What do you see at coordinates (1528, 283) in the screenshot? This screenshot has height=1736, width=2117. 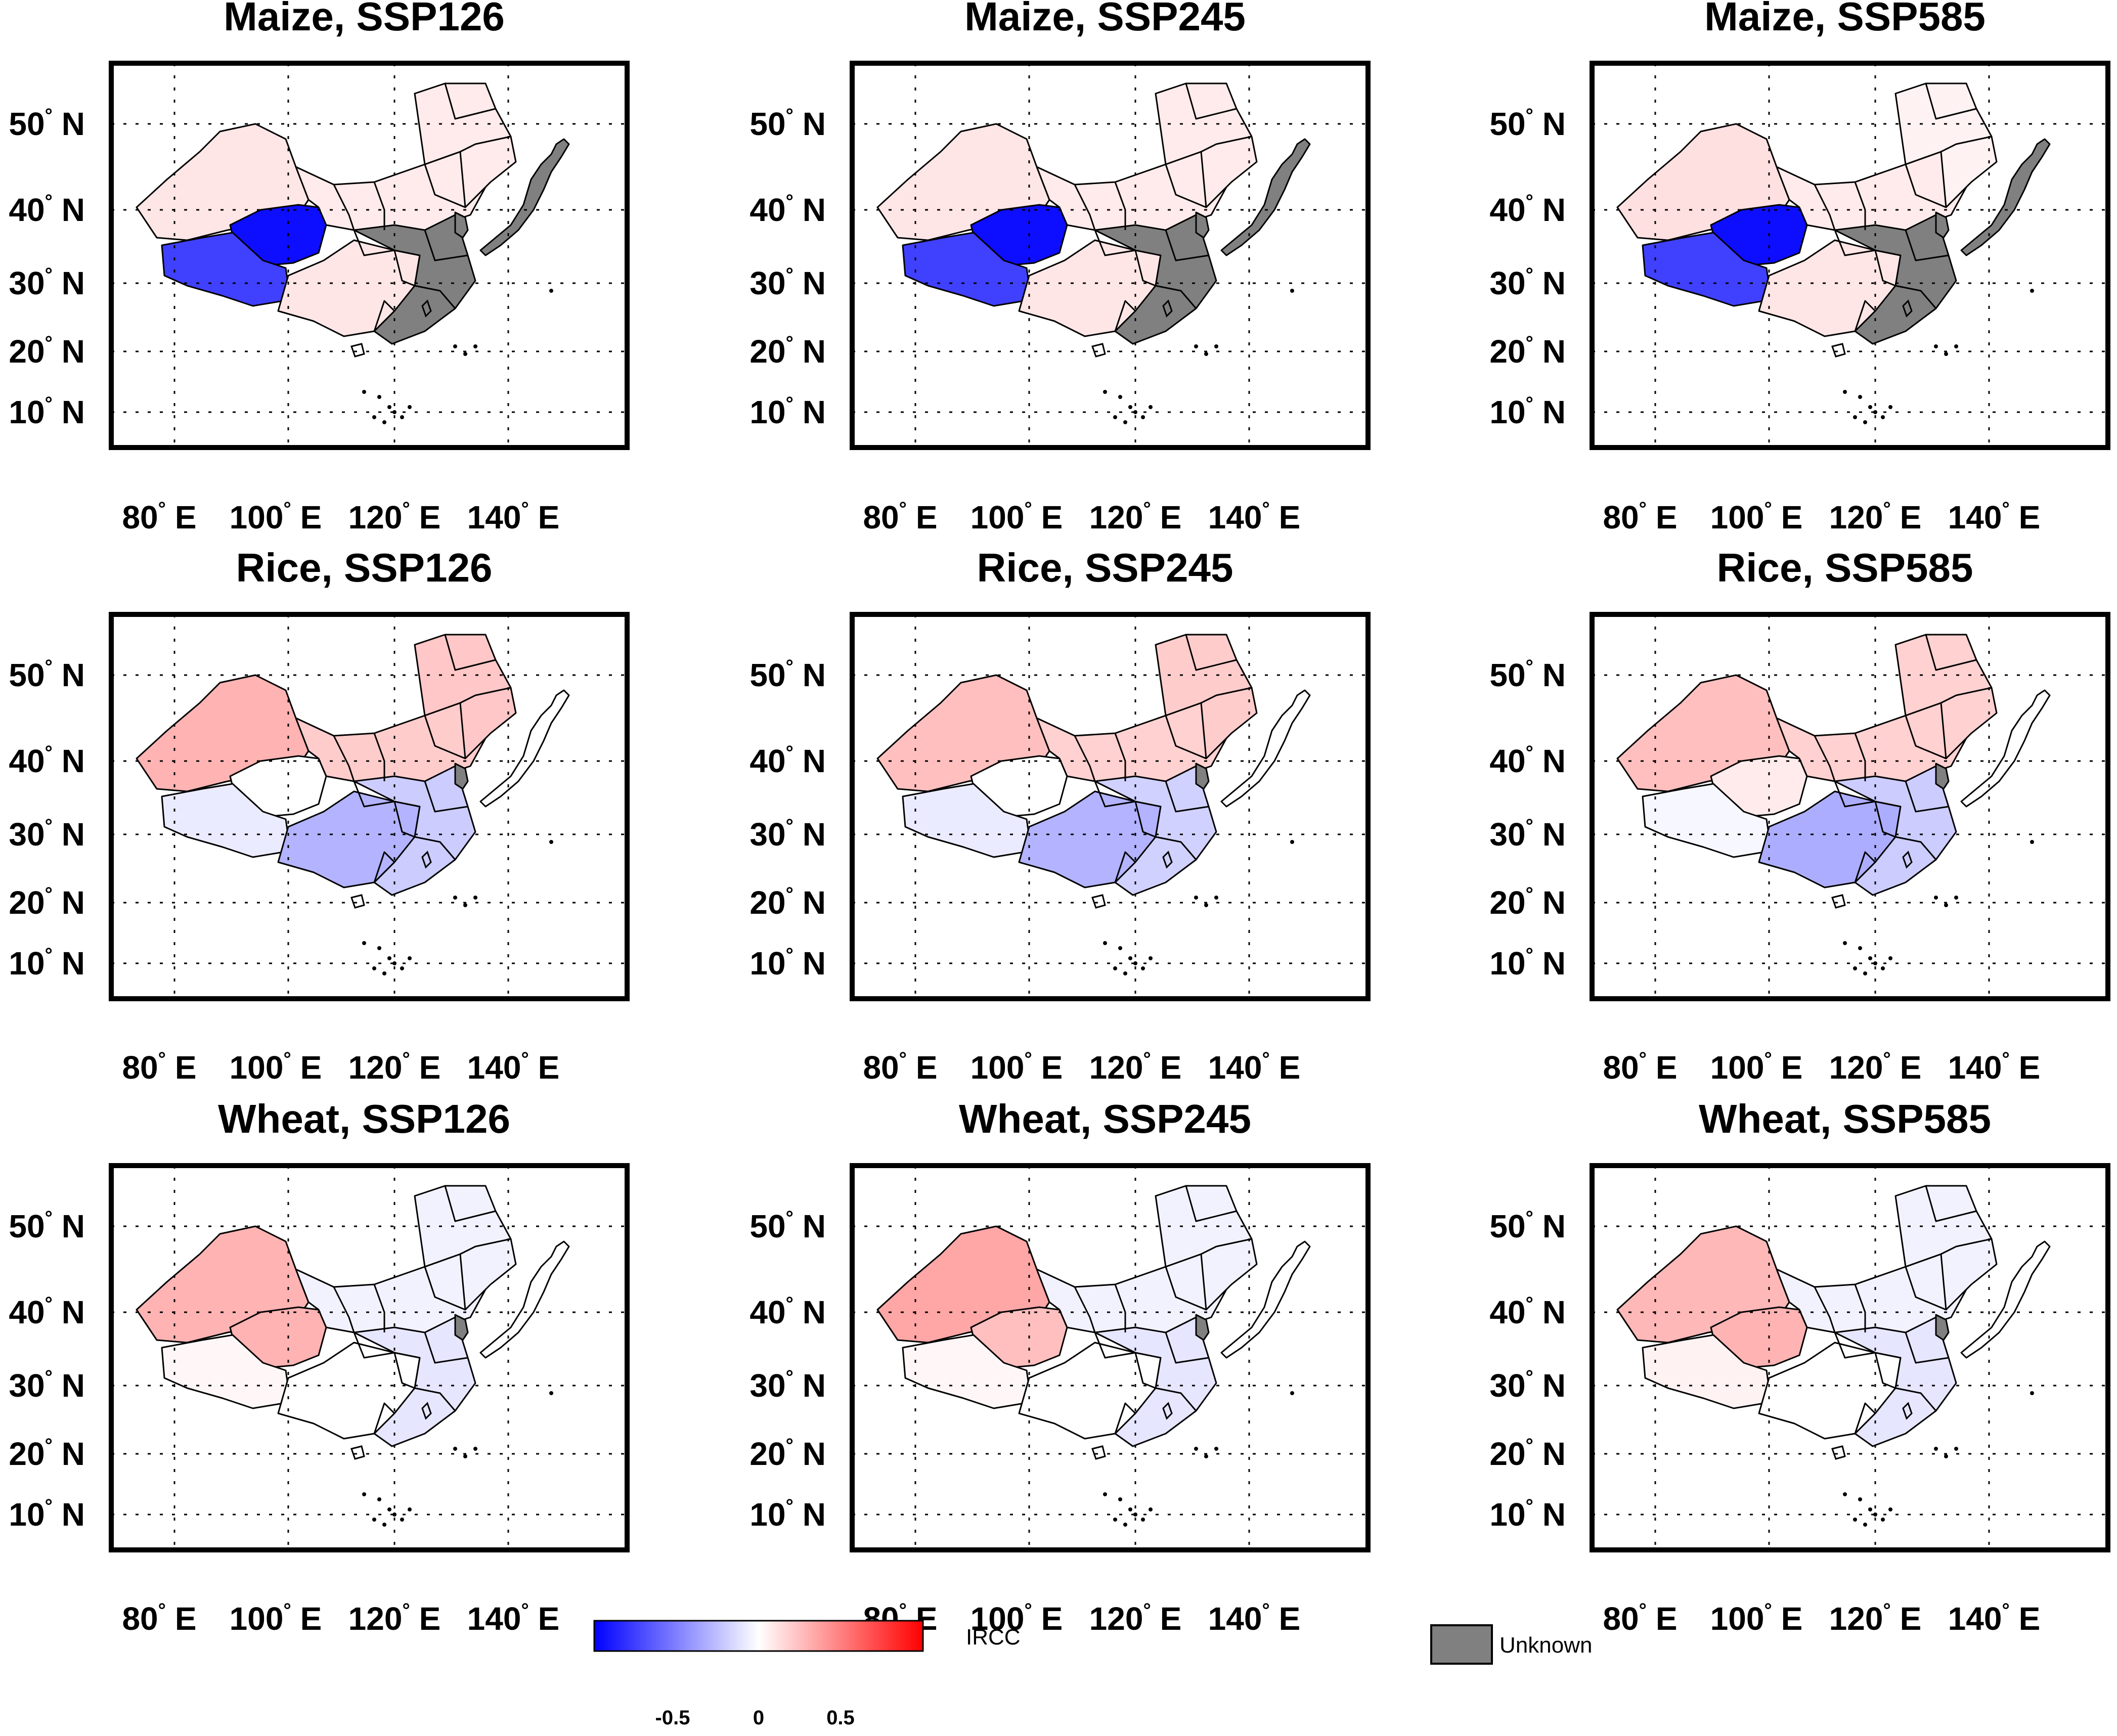 I see `lat-tick-label: 30° N` at bounding box center [1528, 283].